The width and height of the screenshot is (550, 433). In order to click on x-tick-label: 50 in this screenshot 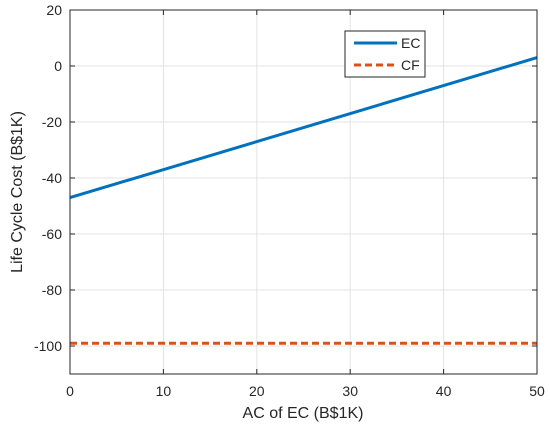, I will do `click(537, 391)`.